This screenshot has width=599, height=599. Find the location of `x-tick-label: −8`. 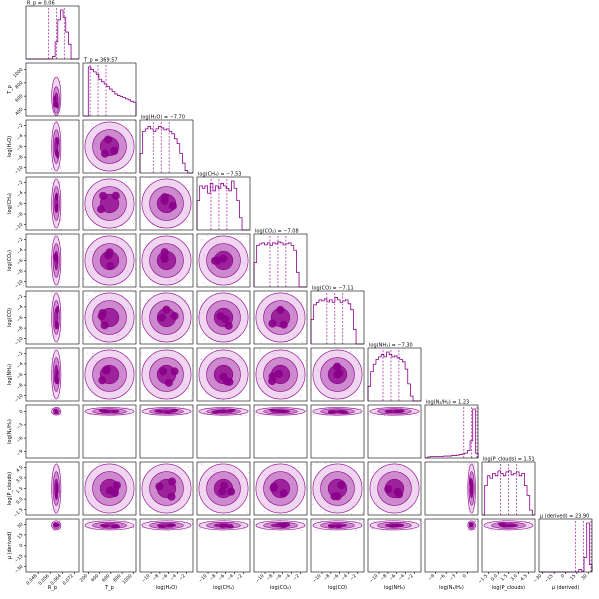

x-tick-label: −8 is located at coordinates (269, 577).